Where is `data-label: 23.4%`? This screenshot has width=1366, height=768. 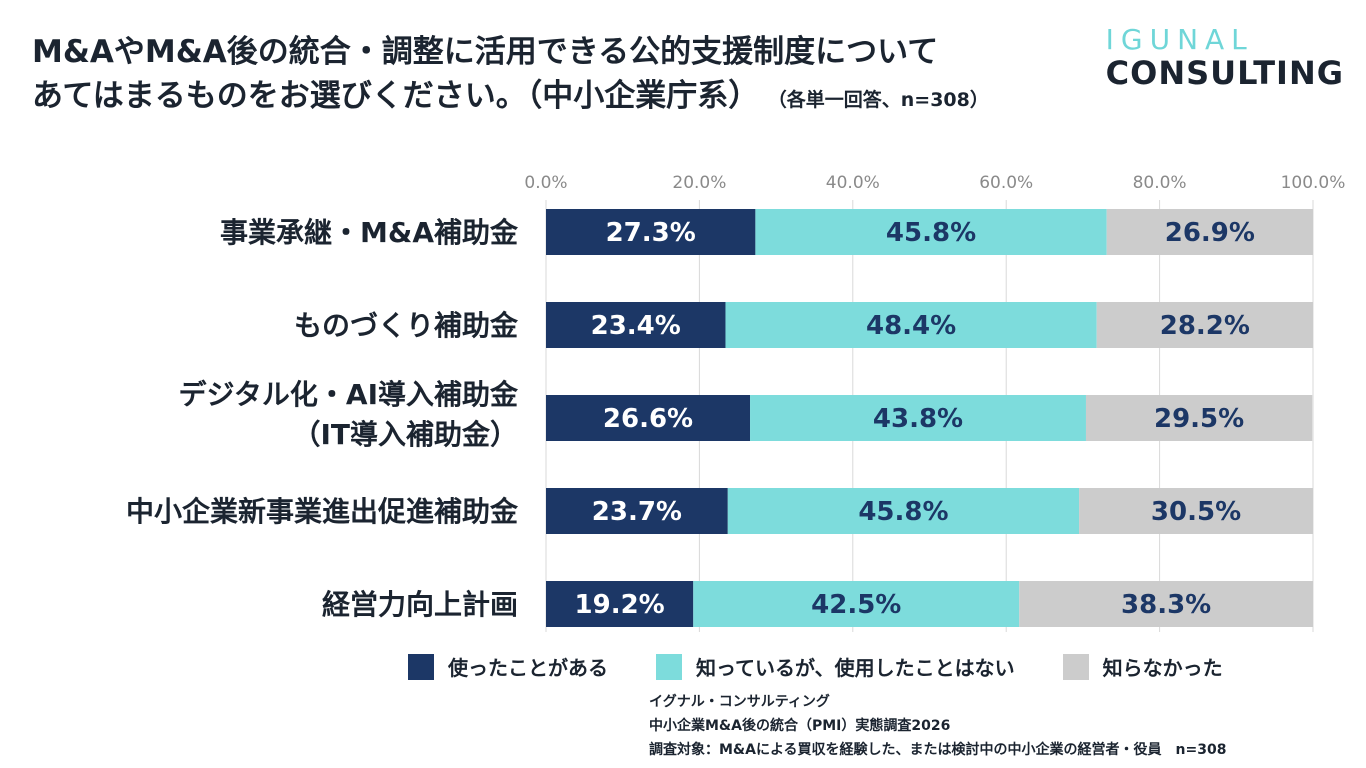 data-label: 23.4% is located at coordinates (636, 326).